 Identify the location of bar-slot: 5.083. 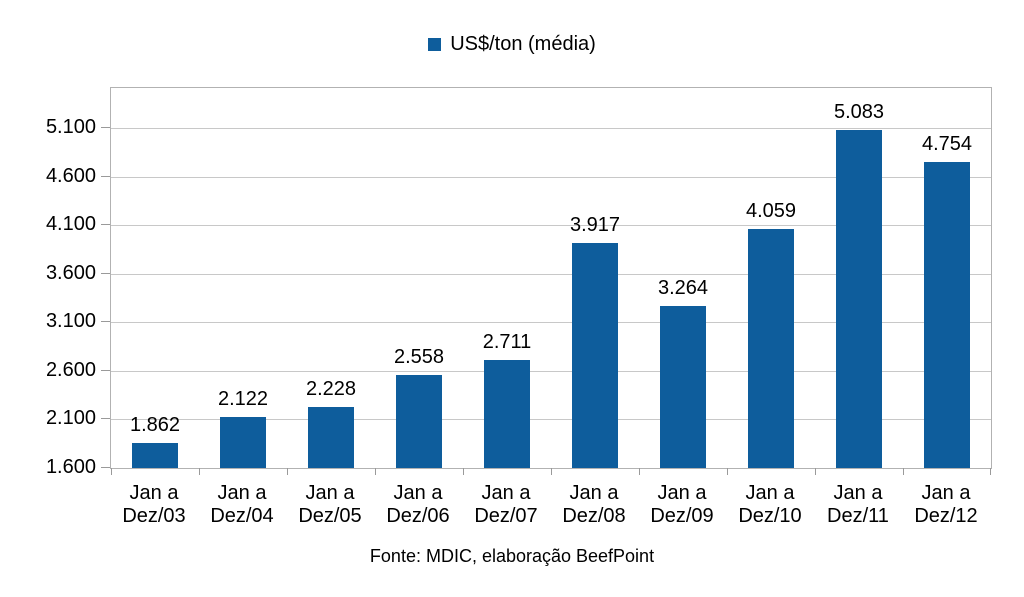
(859, 278).